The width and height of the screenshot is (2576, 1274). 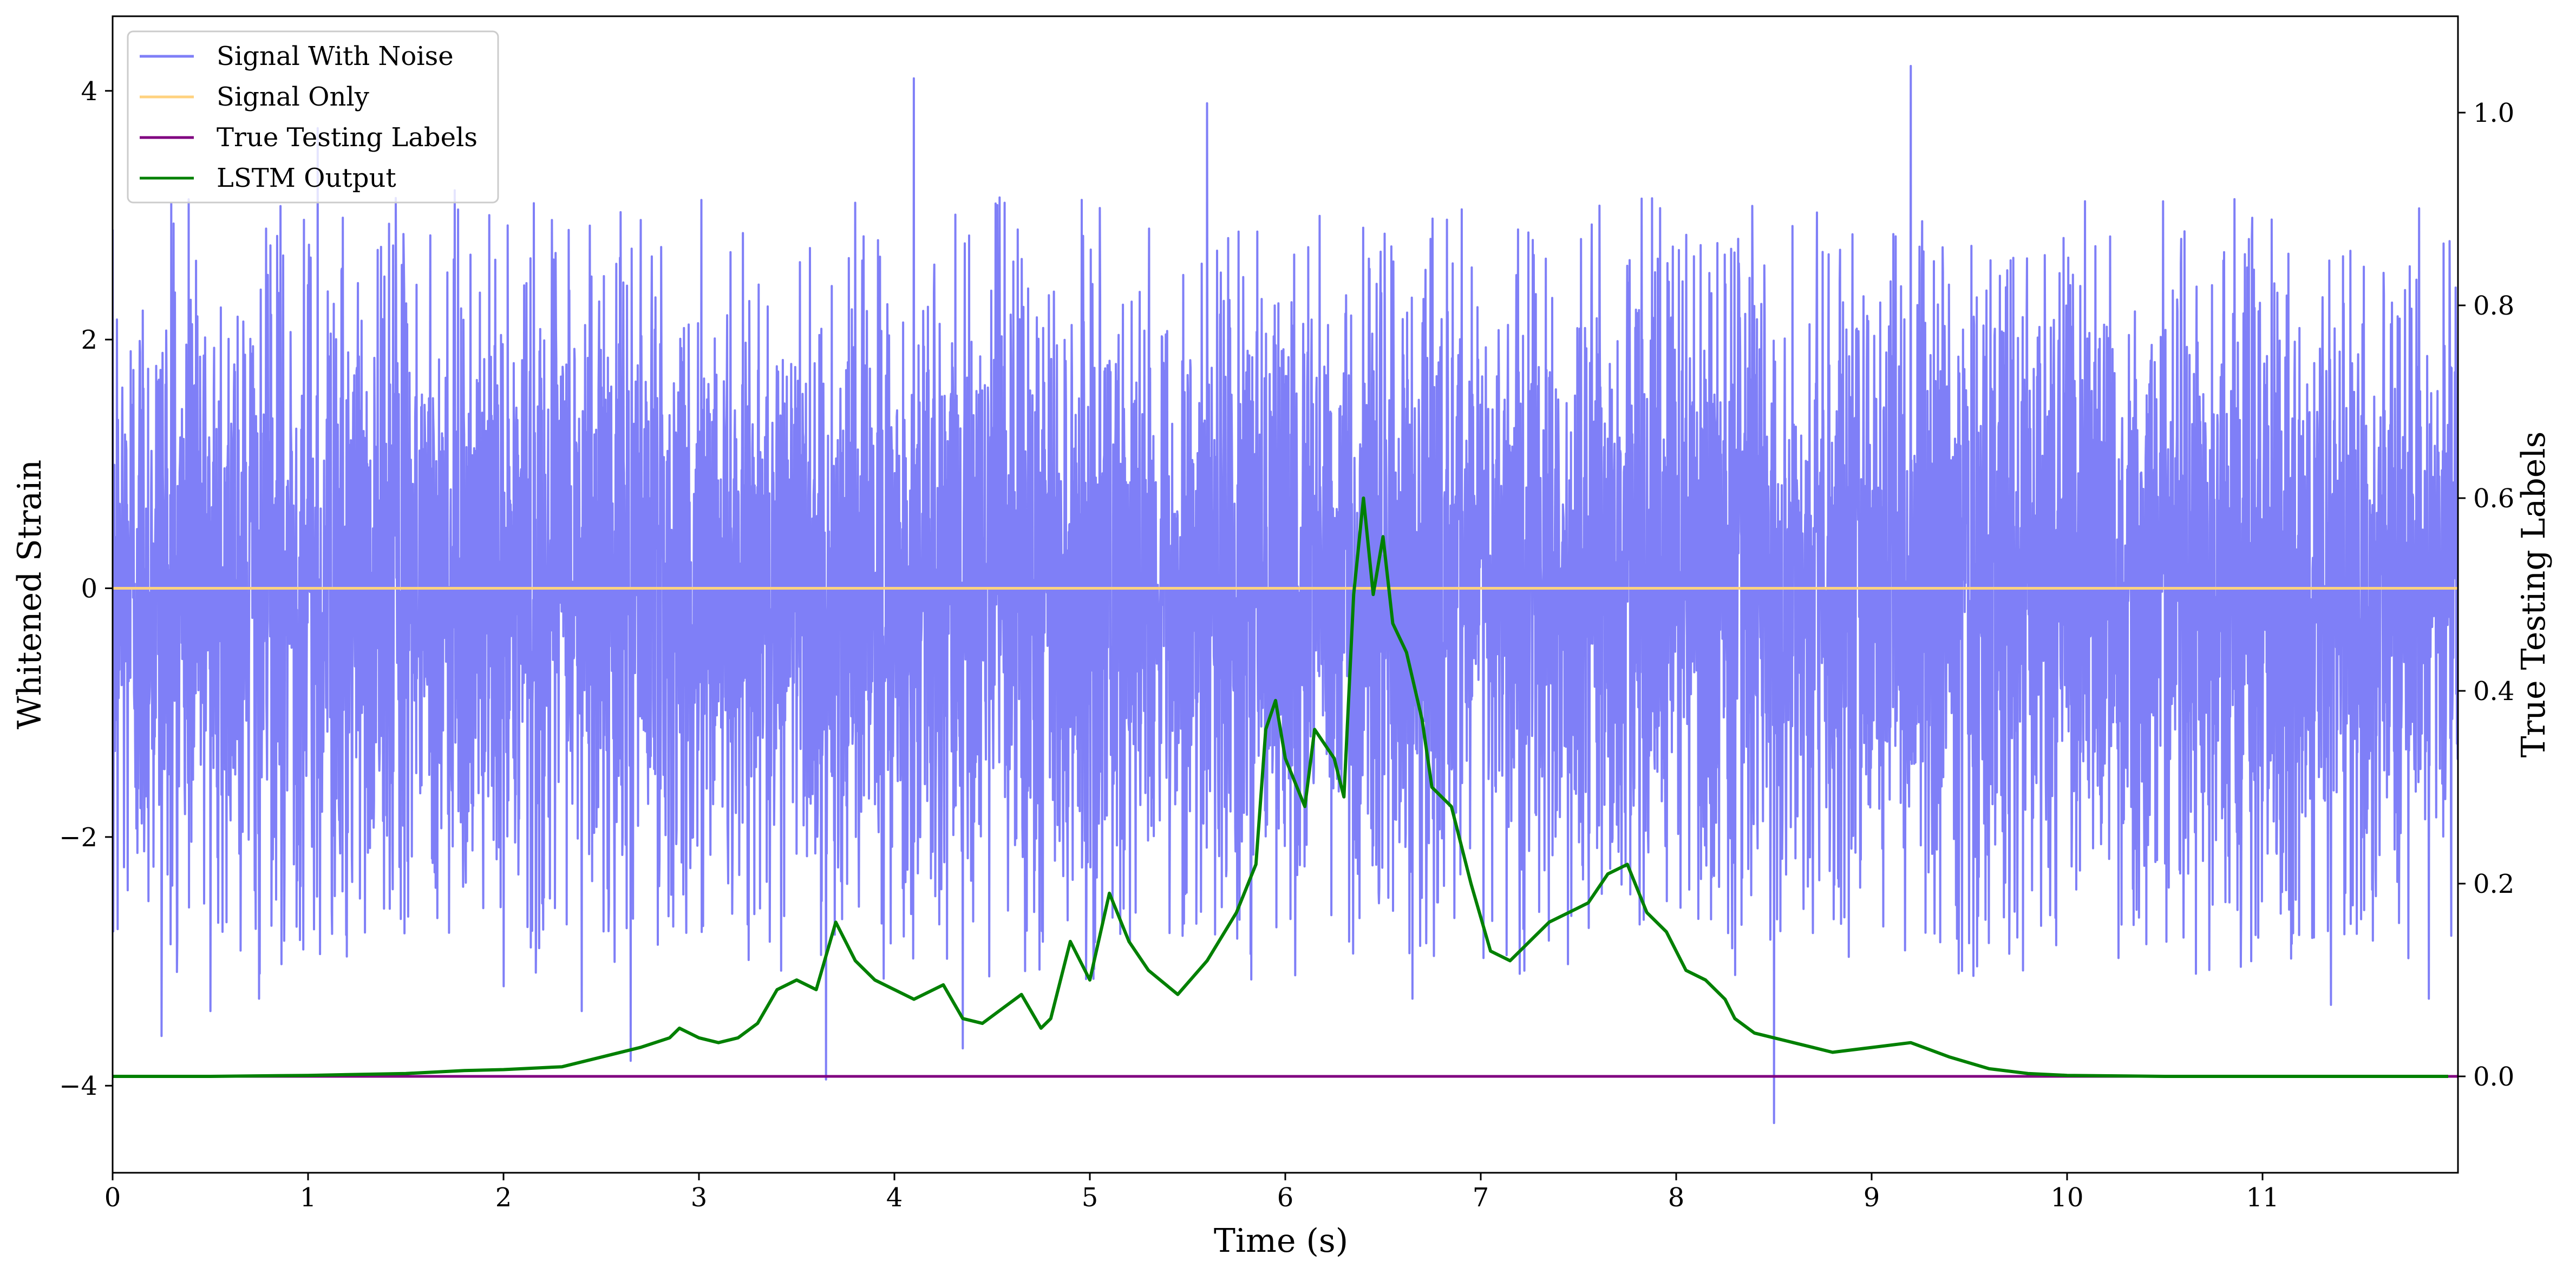 I want to click on legend-label: LSTM Output, so click(x=307, y=178).